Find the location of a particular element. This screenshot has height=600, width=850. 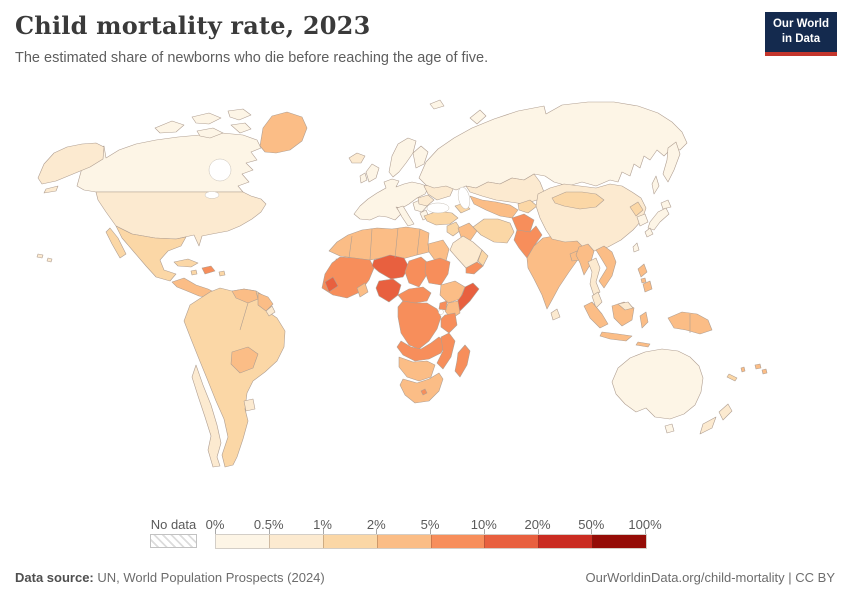

country-japan-honshu is located at coordinates (658, 219).